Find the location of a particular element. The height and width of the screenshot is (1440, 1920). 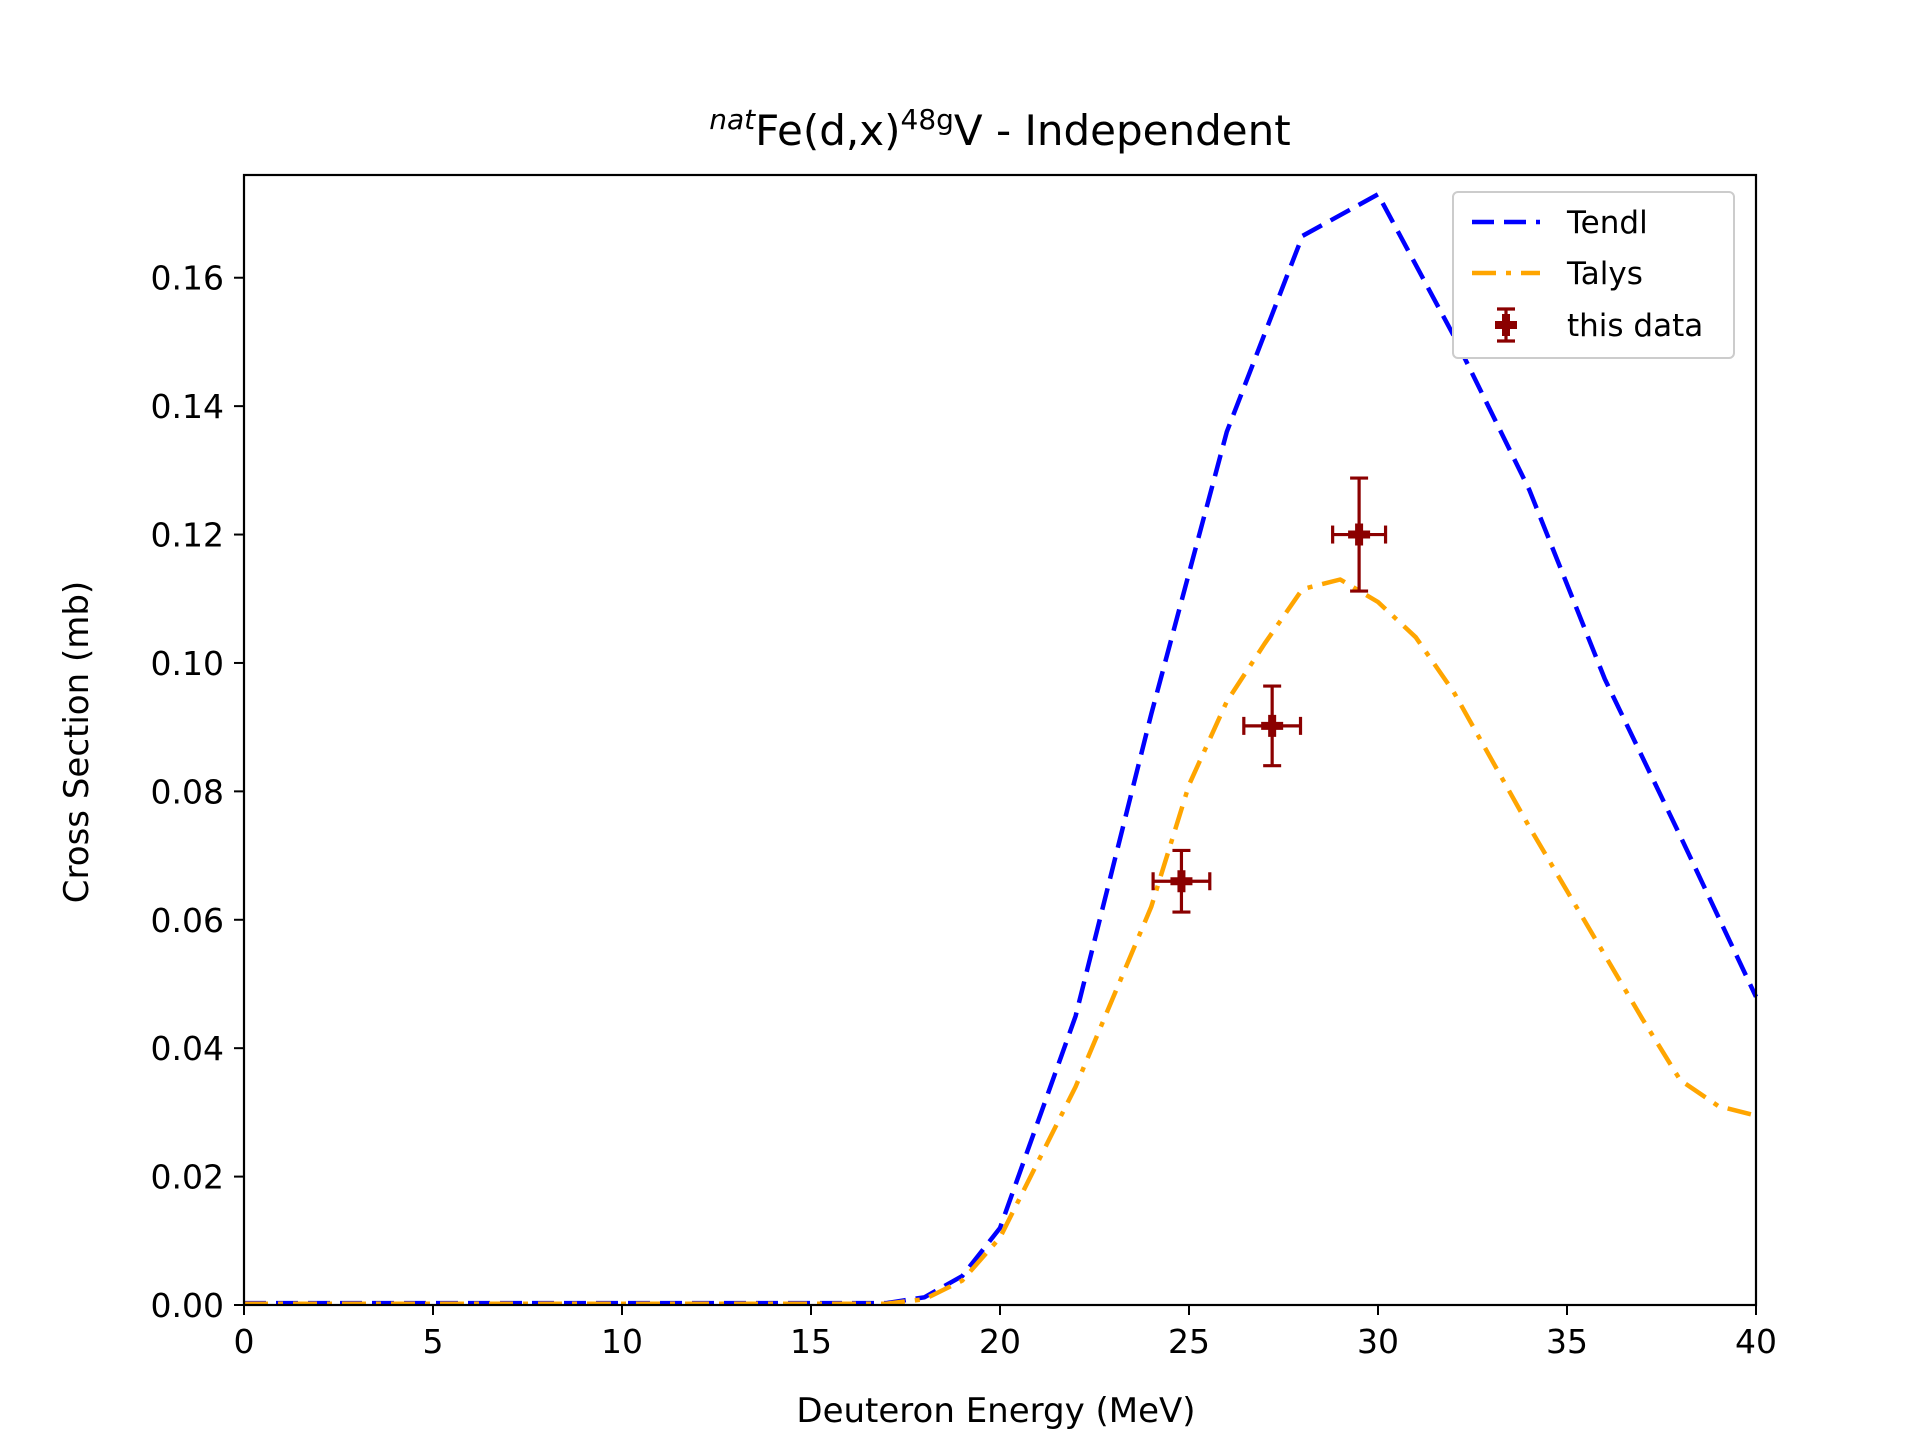

y-tick-label: 0.12 is located at coordinates (187, 535).